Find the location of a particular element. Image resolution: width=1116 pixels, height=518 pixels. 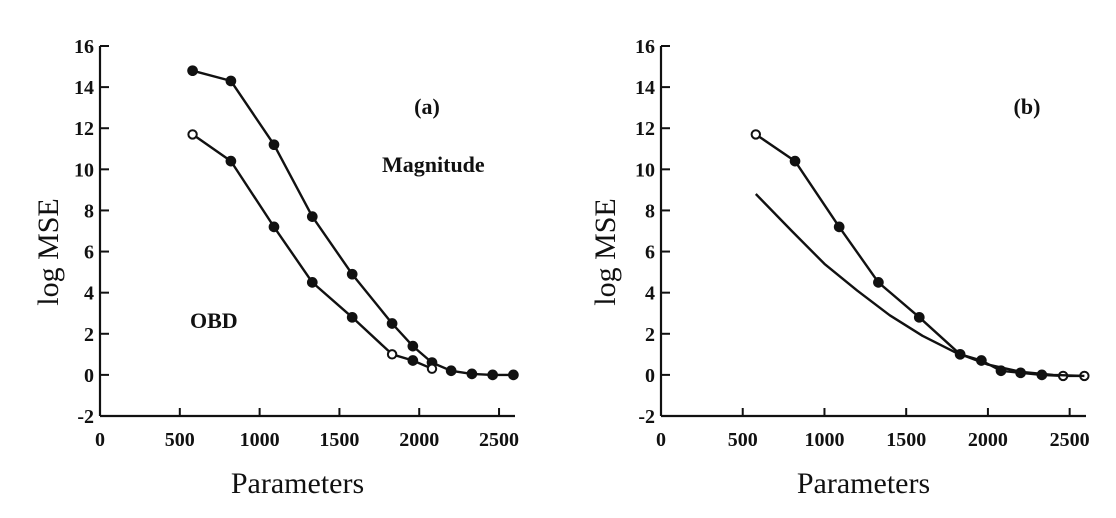

series-line-curve is located at coordinates (919, 285).